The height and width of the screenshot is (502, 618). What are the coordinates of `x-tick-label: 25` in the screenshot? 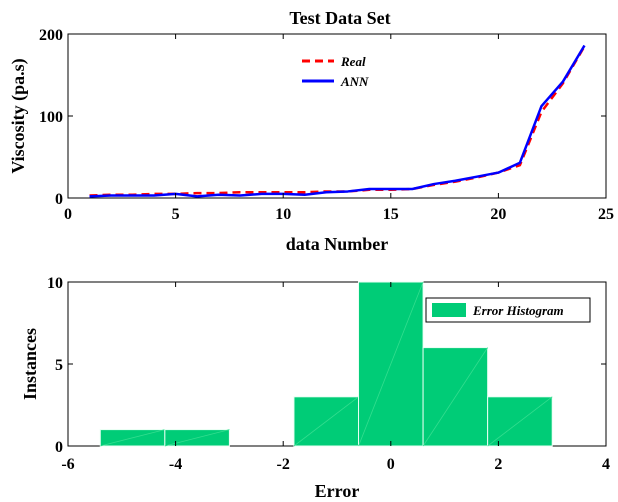 It's located at (606, 214).